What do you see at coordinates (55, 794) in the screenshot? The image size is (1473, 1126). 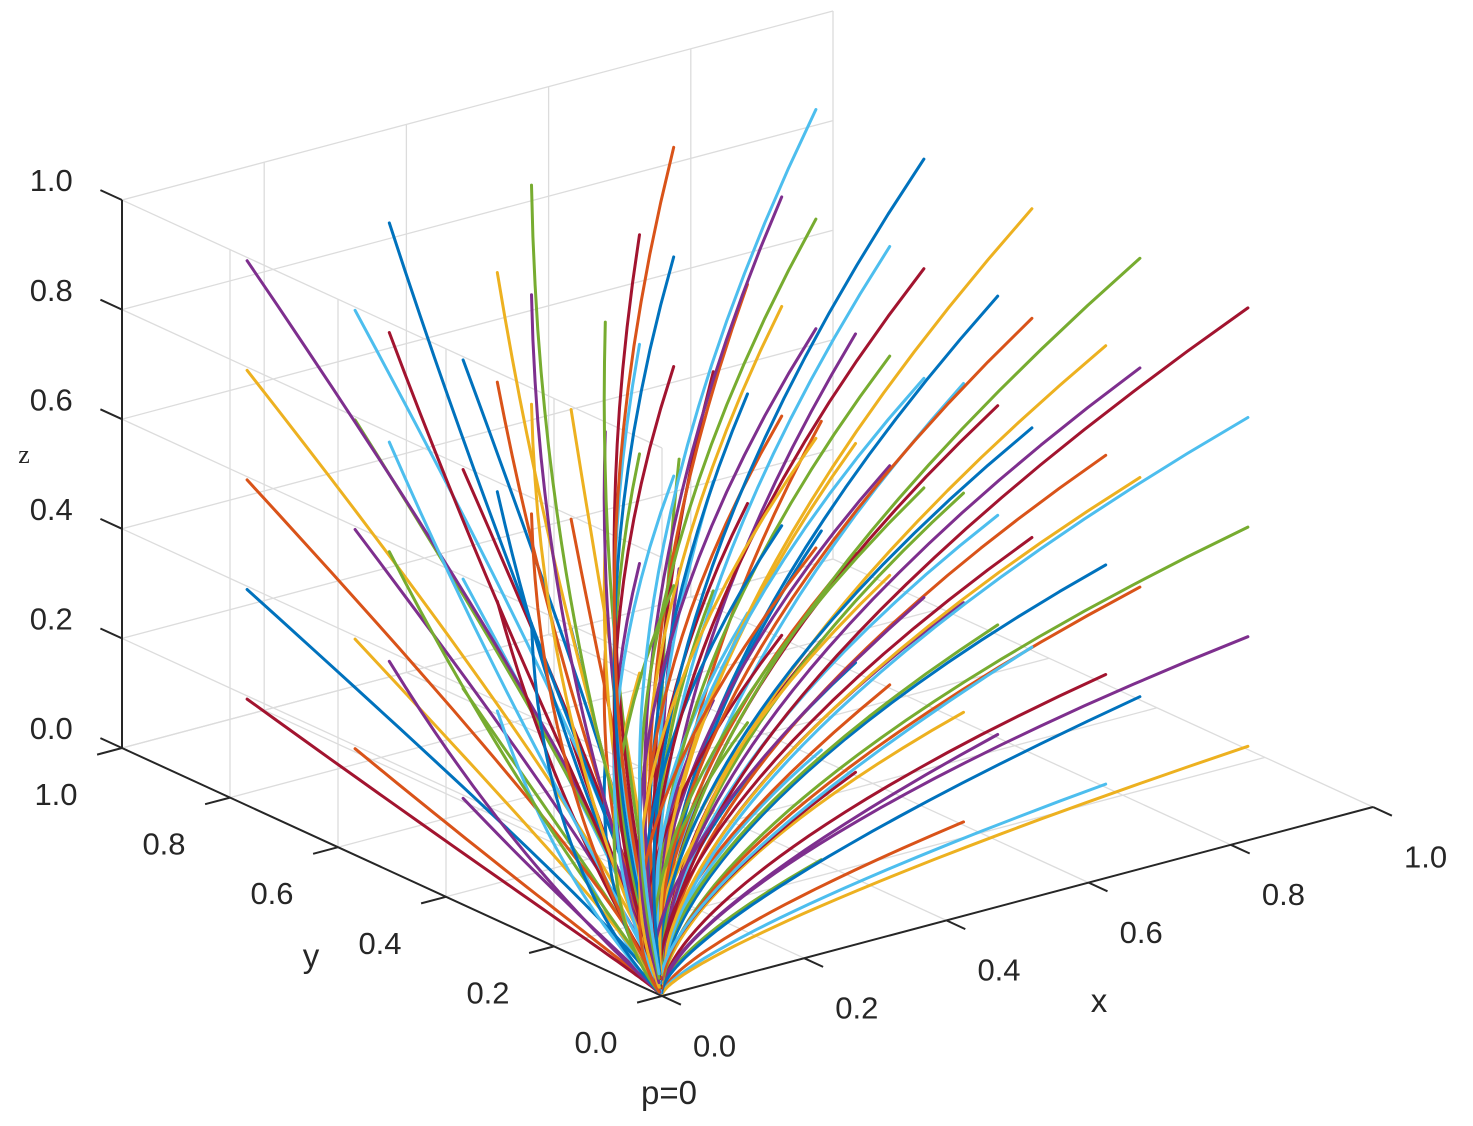 I see `y-tick-label: 1.0` at bounding box center [55, 794].